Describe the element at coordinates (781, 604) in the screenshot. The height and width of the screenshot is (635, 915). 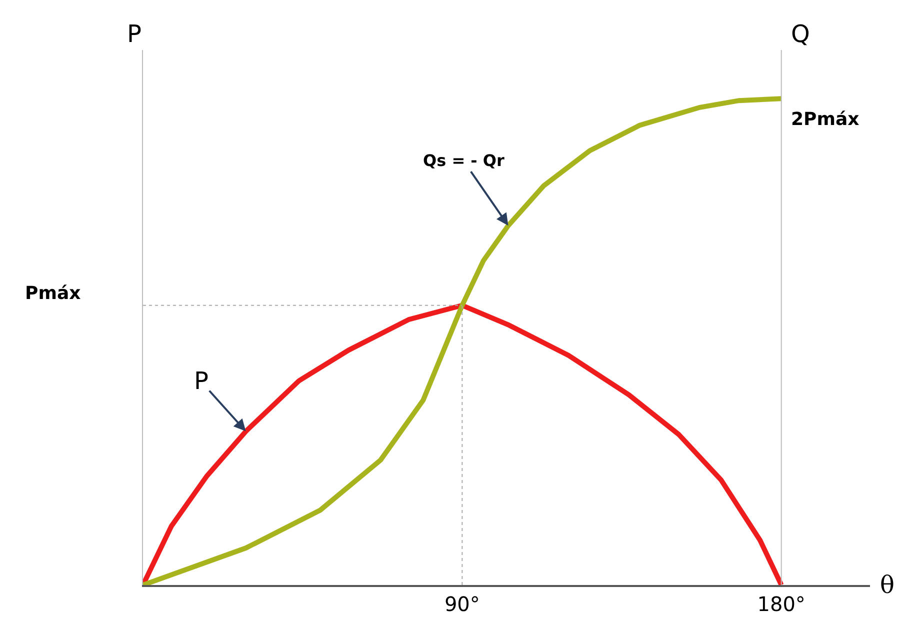
I see `x-tick-label: 180°` at that location.